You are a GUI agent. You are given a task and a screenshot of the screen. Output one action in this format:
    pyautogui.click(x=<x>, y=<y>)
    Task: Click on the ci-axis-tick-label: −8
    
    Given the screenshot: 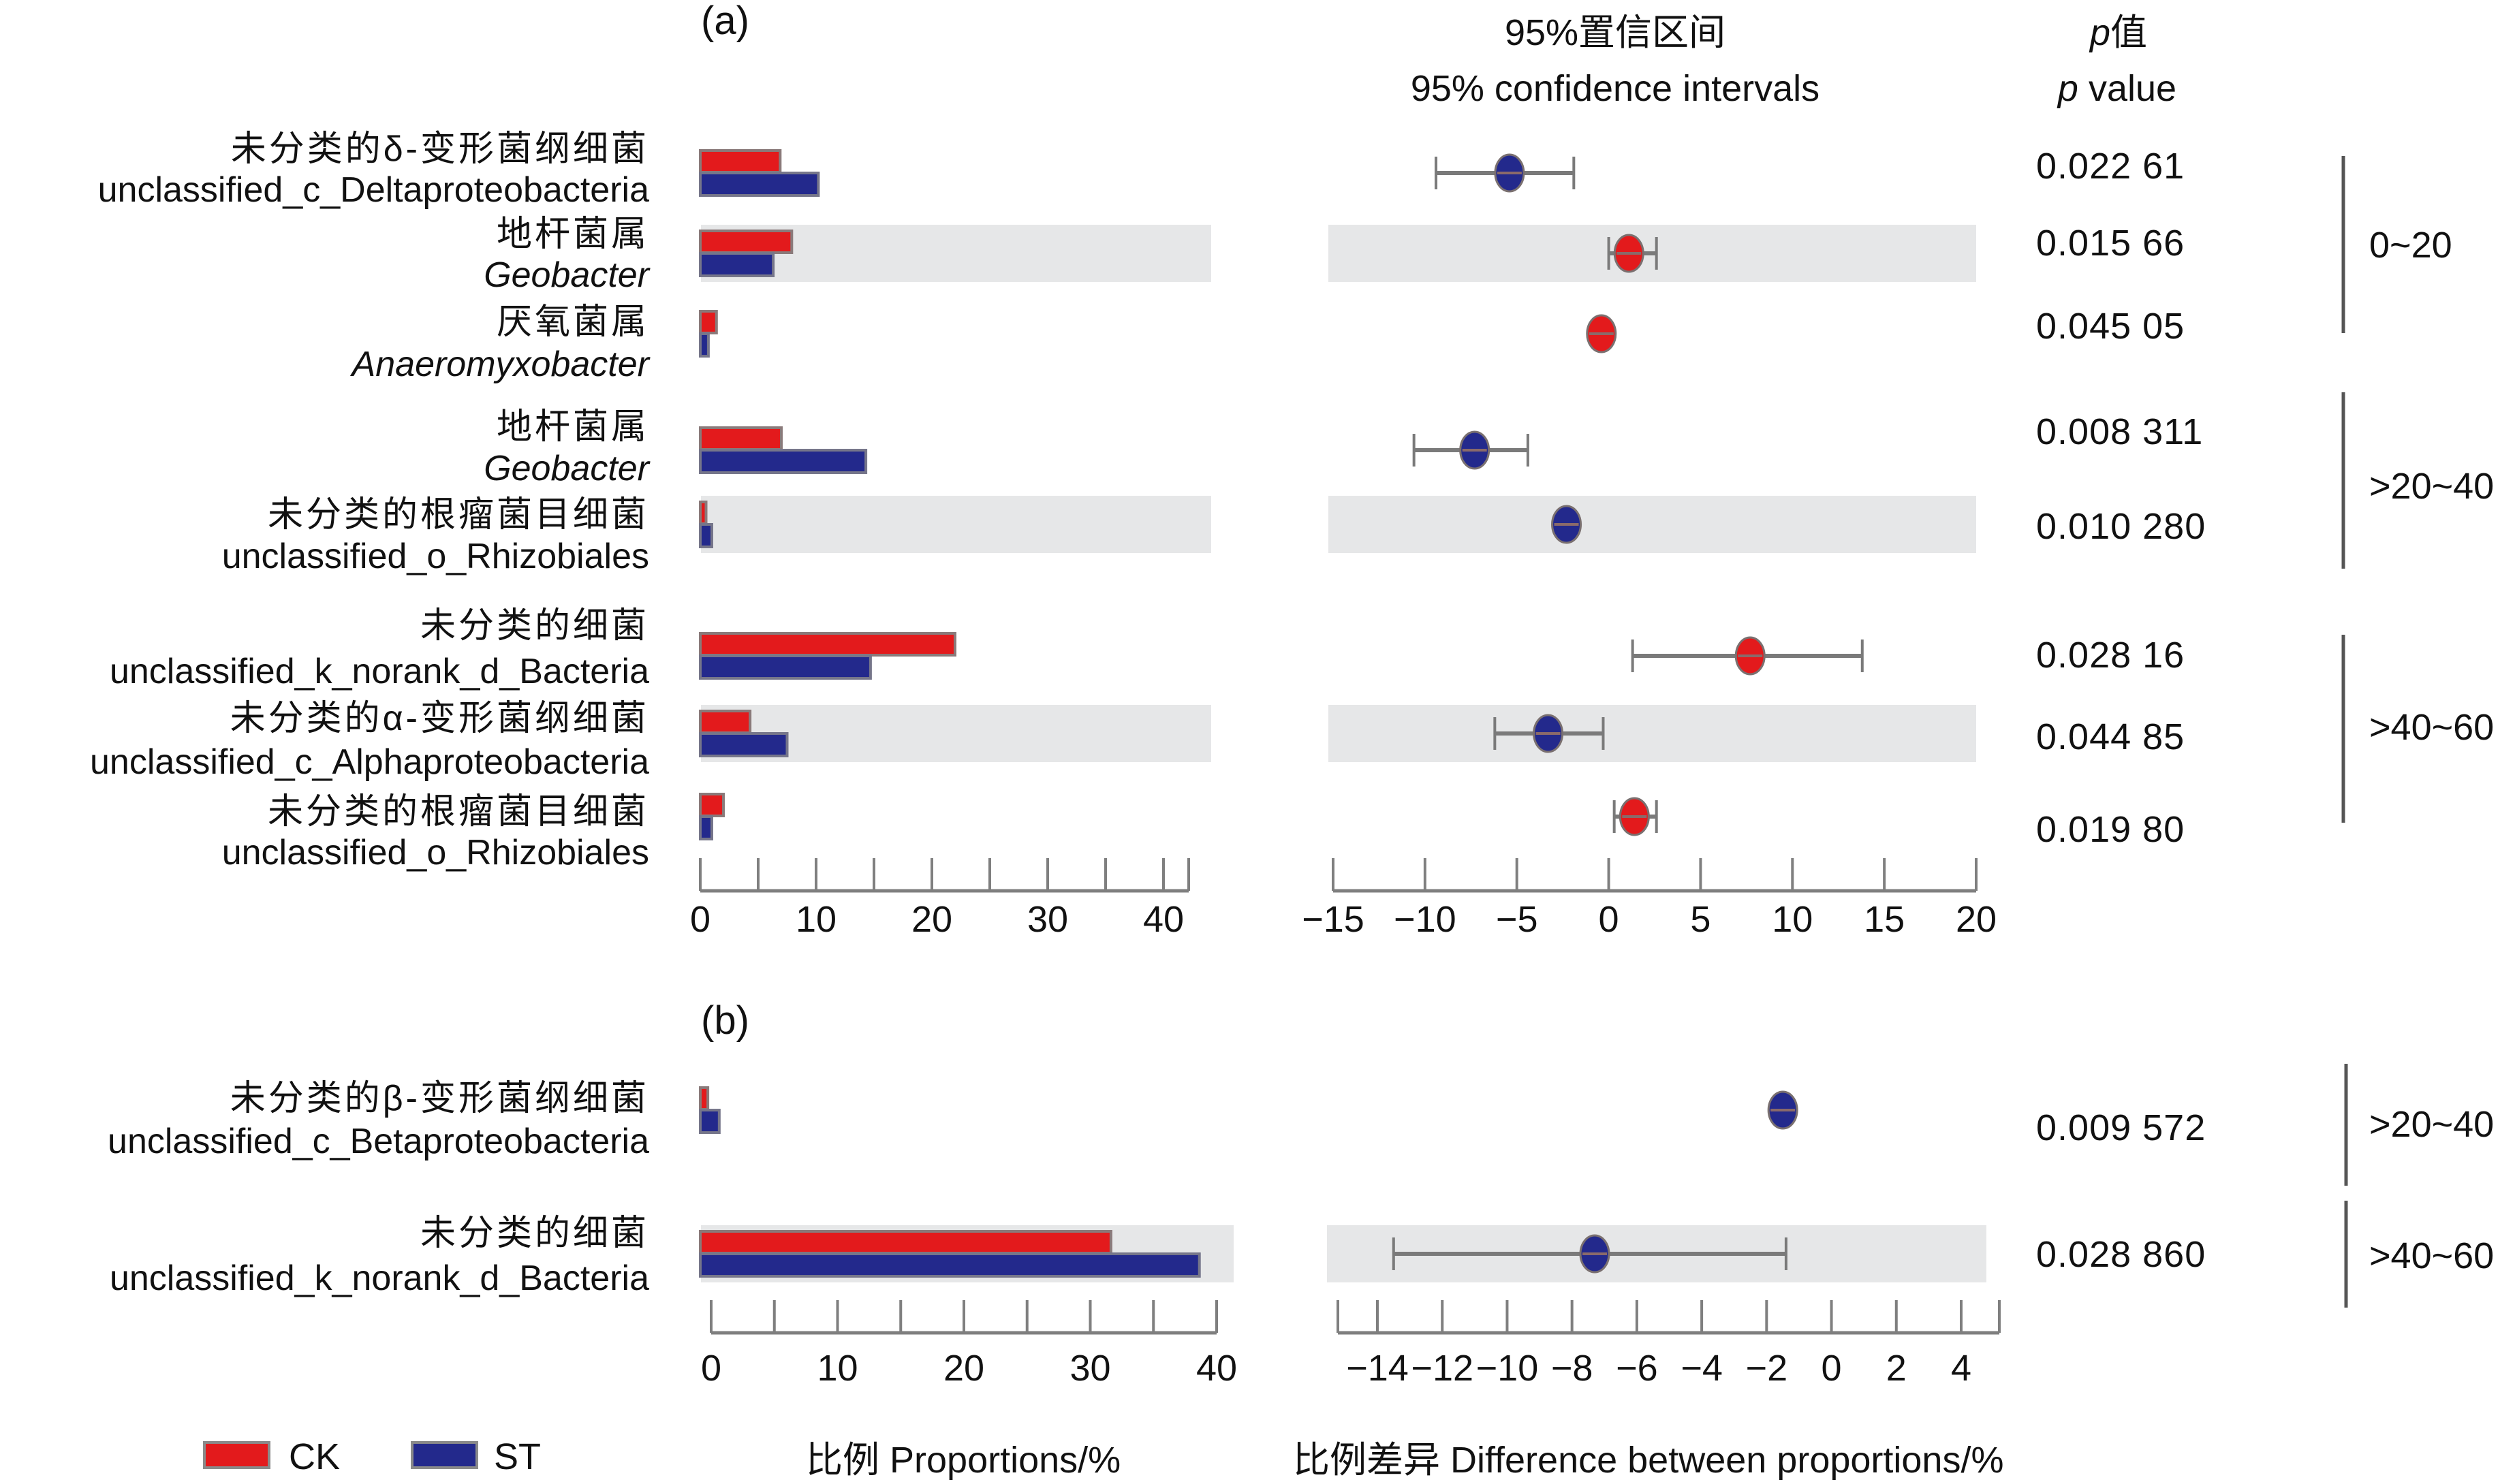 What is the action you would take?
    pyautogui.click(x=1572, y=1368)
    